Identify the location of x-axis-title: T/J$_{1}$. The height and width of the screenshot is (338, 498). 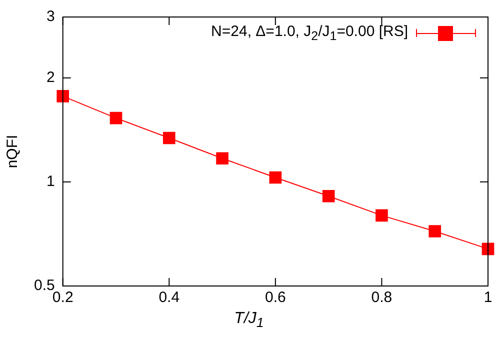
(249, 320).